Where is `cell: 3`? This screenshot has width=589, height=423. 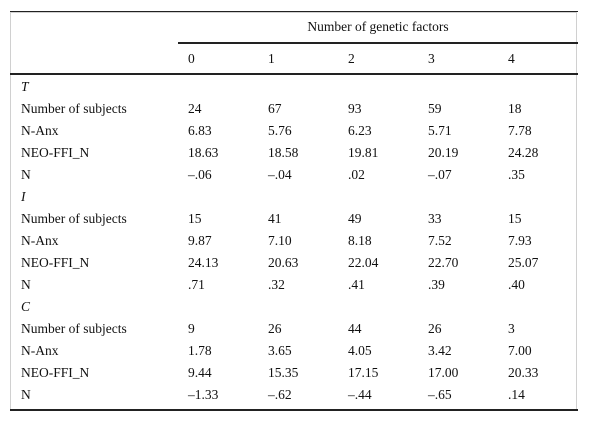 cell: 3 is located at coordinates (511, 328).